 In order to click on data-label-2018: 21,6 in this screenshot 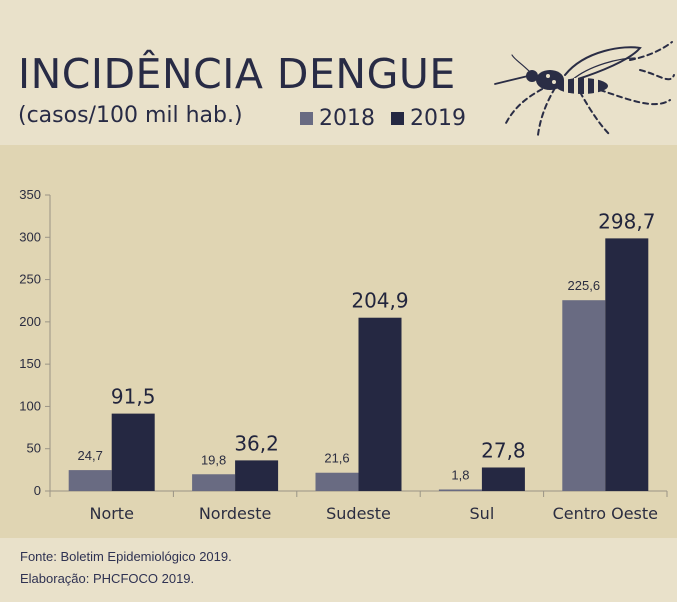, I will do `click(336, 458)`.